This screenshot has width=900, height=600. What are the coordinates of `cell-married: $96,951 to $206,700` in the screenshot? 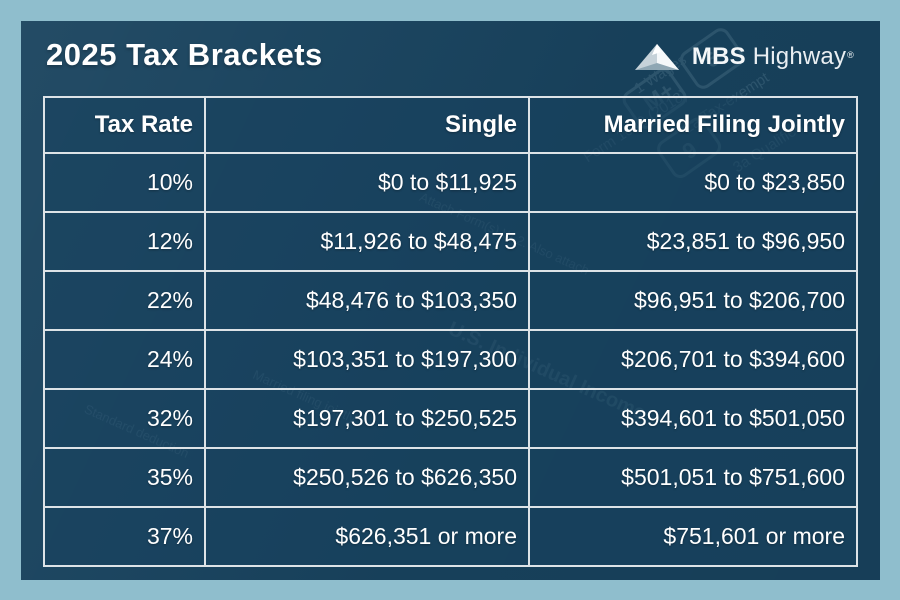 It's located at (693, 300).